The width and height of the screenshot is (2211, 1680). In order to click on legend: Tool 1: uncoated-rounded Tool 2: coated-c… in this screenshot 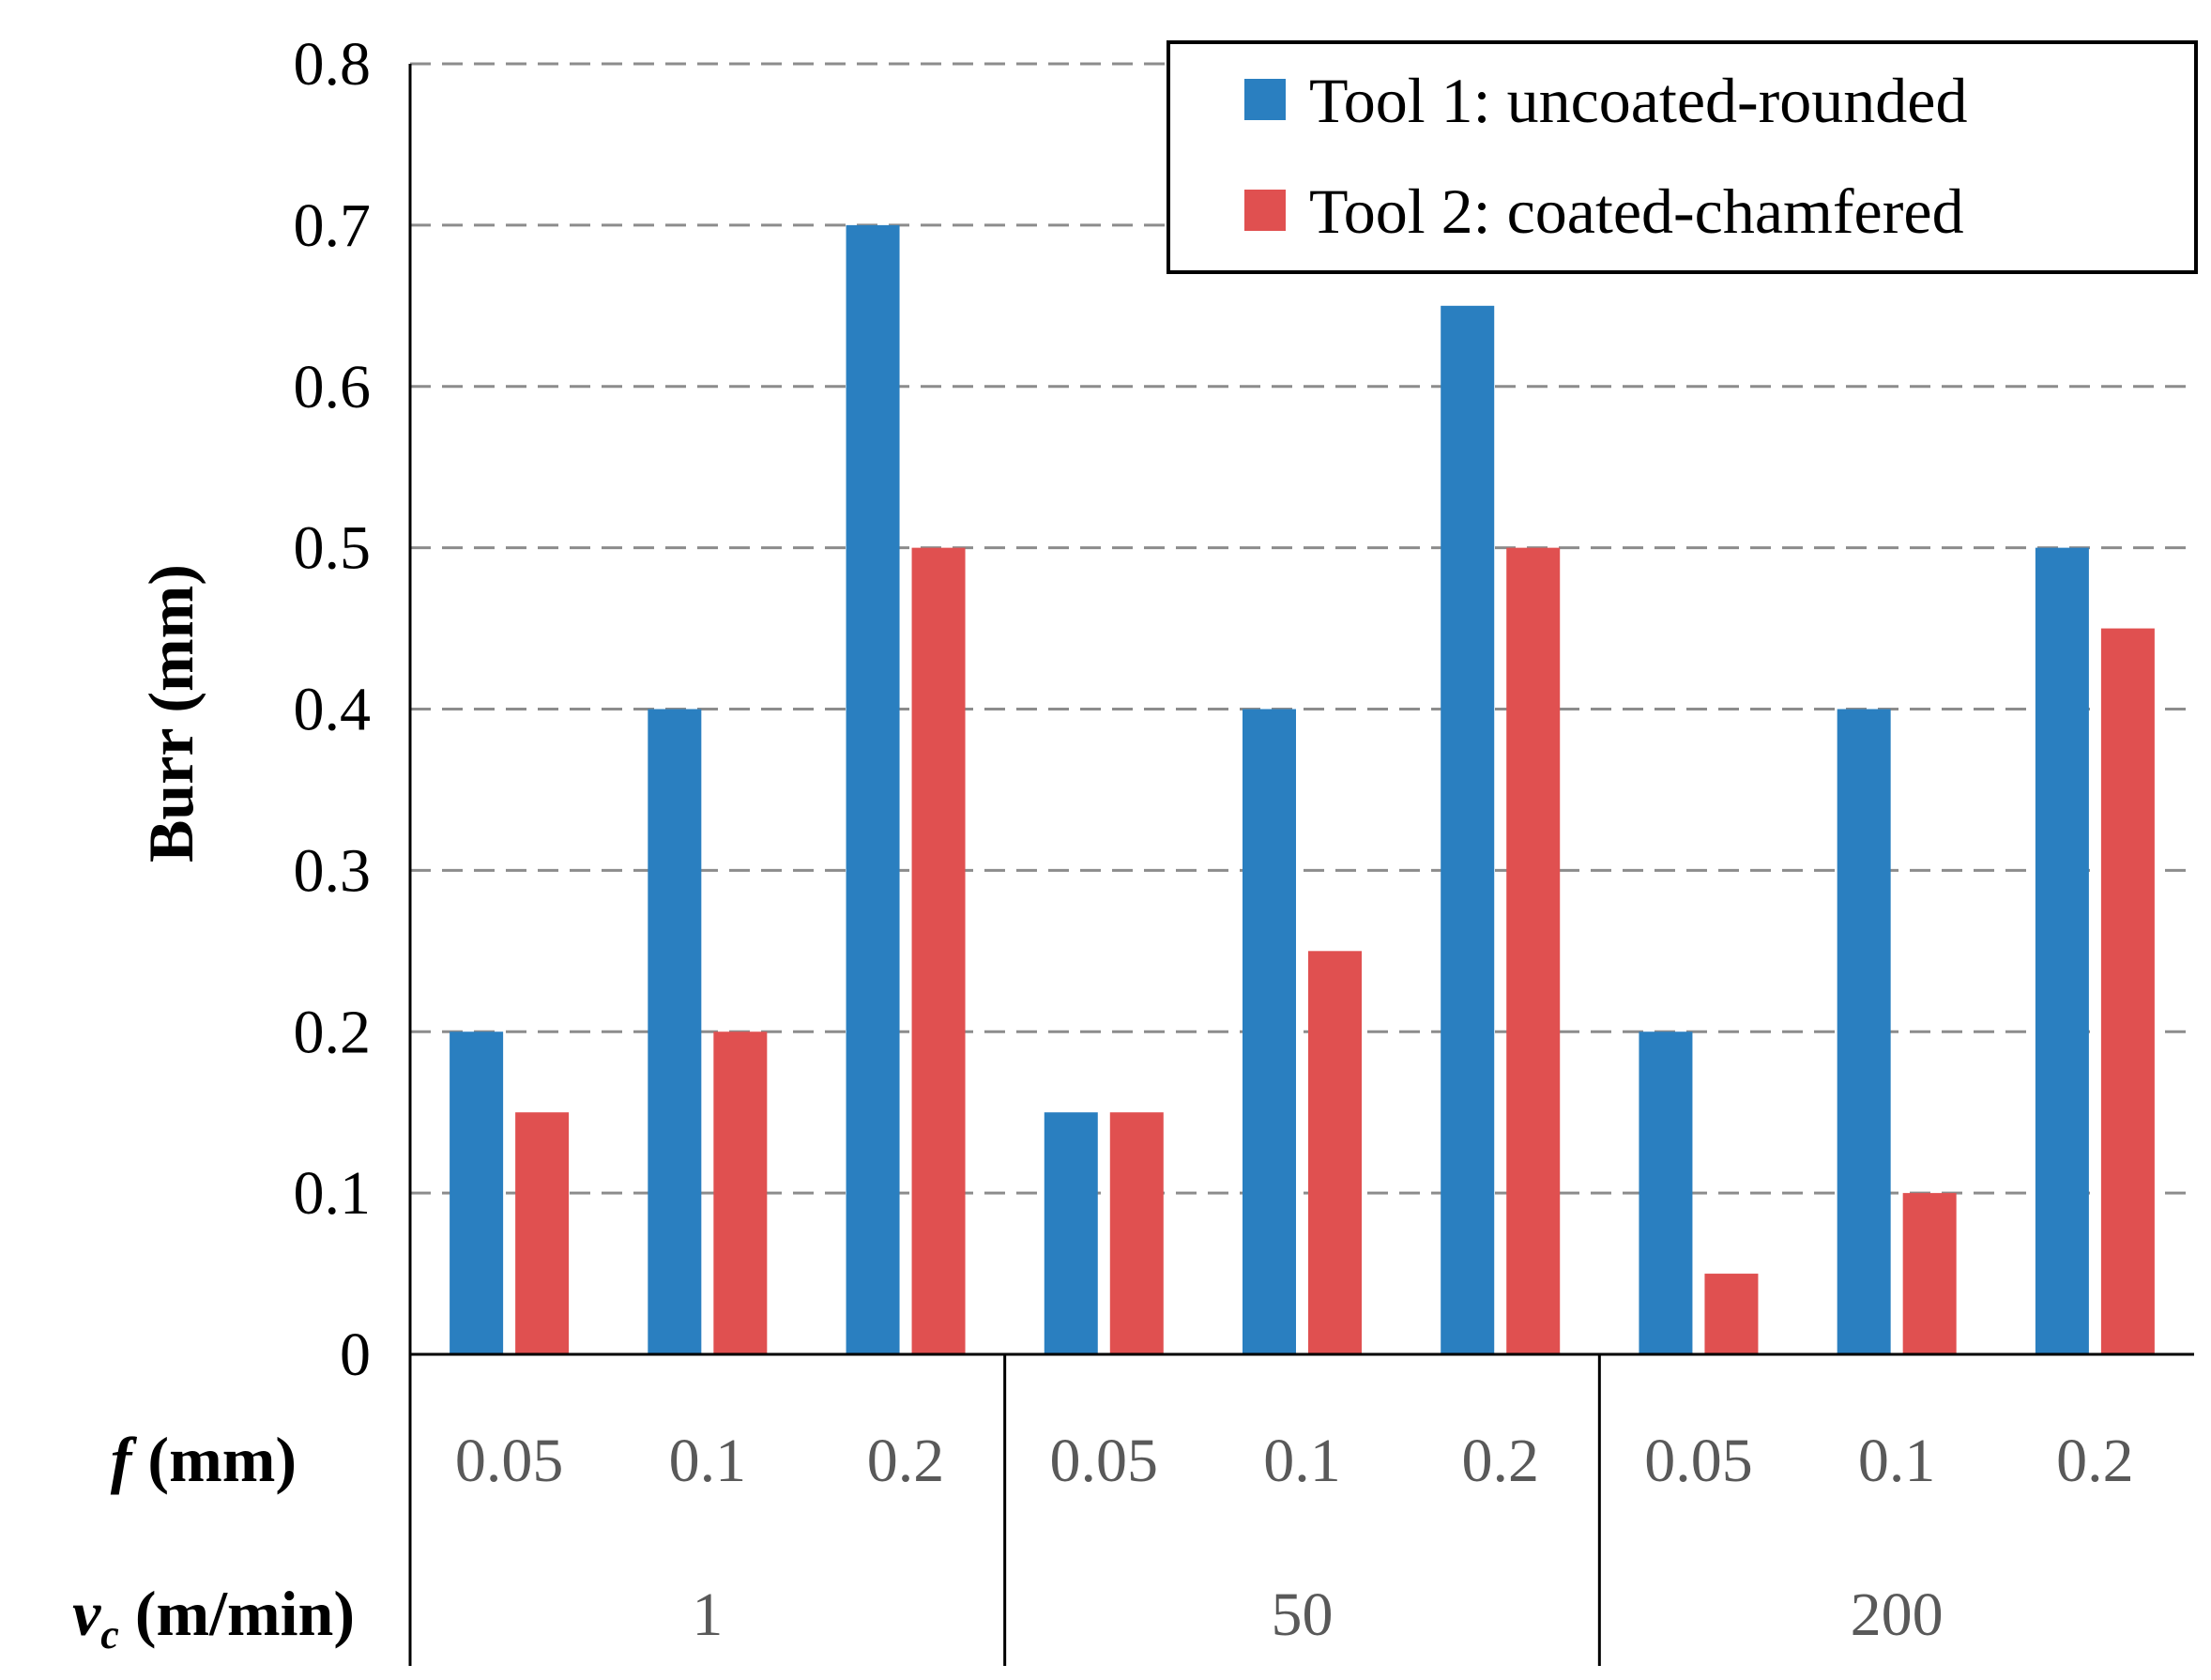, I will do `click(1682, 157)`.